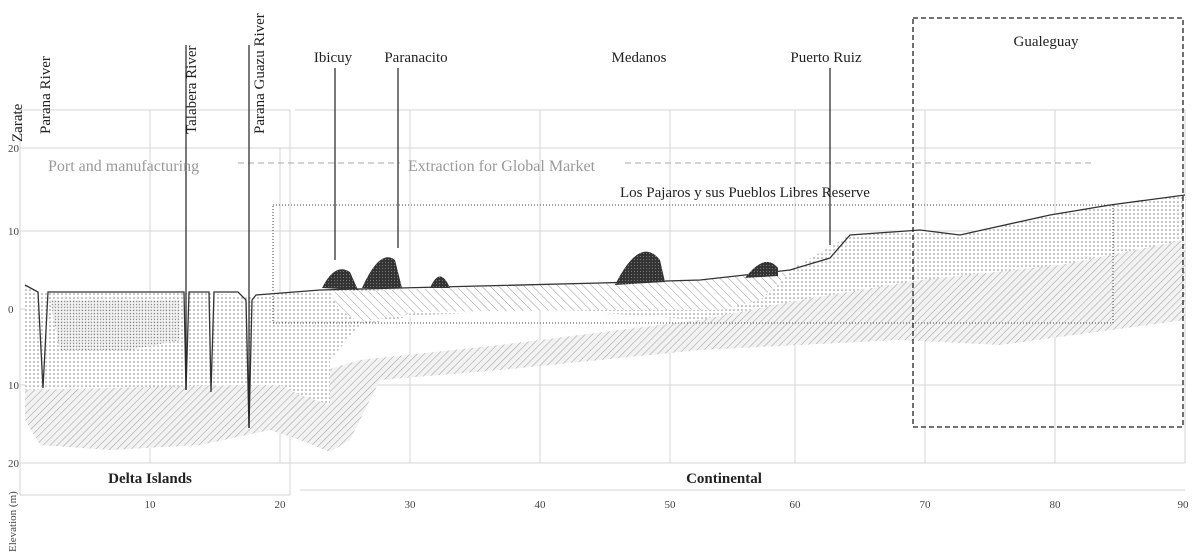 This screenshot has width=1196, height=558. I want to click on zone-label: Delta Islands, so click(150, 479).